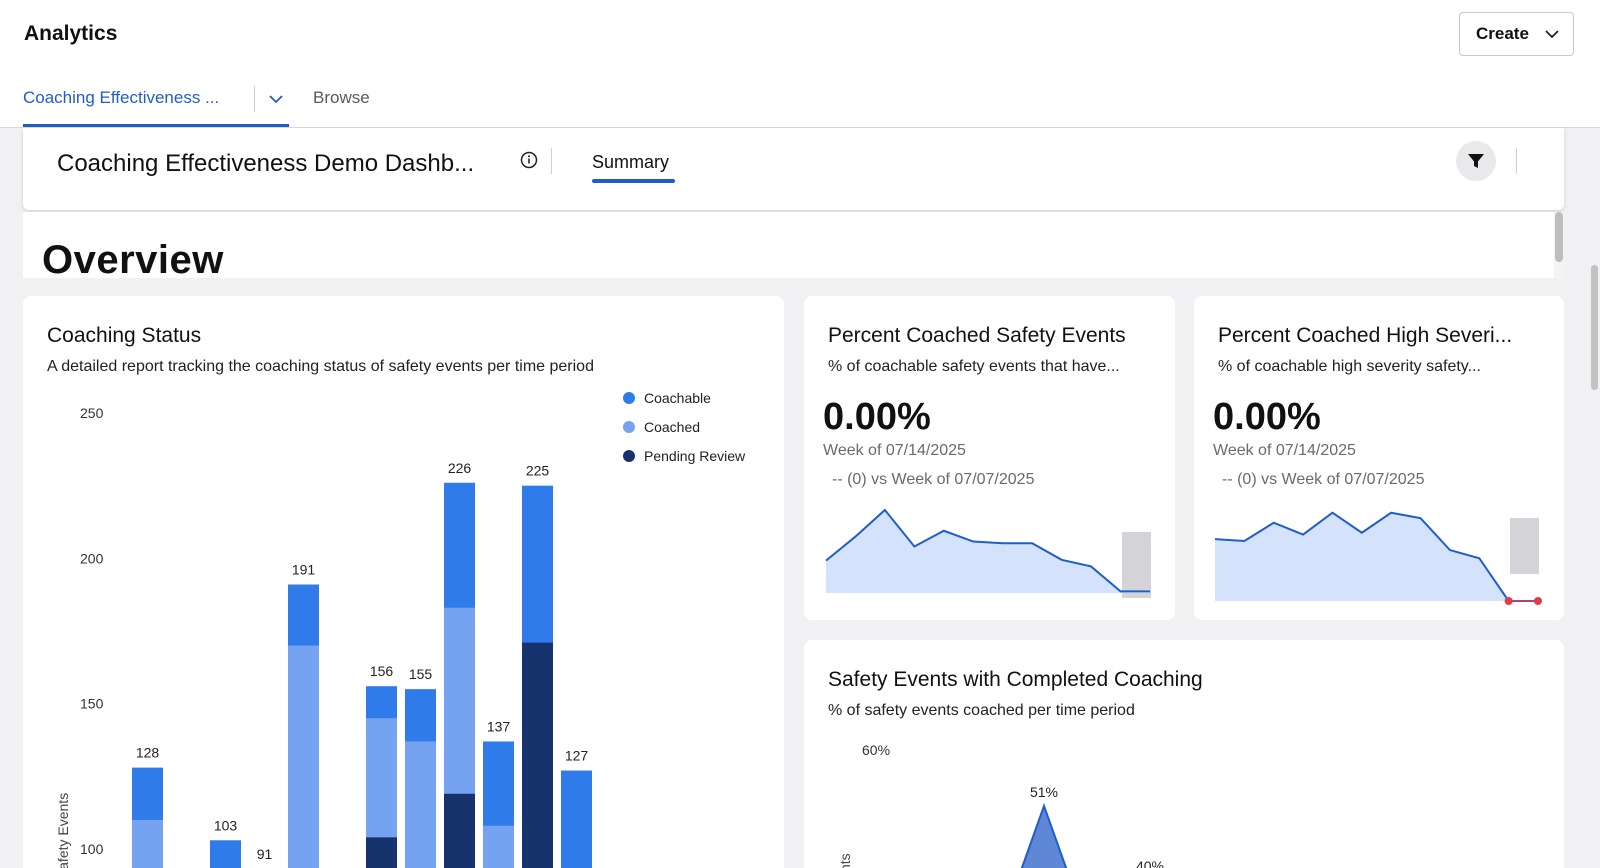  I want to click on tab-browse: Browse, so click(341, 97).